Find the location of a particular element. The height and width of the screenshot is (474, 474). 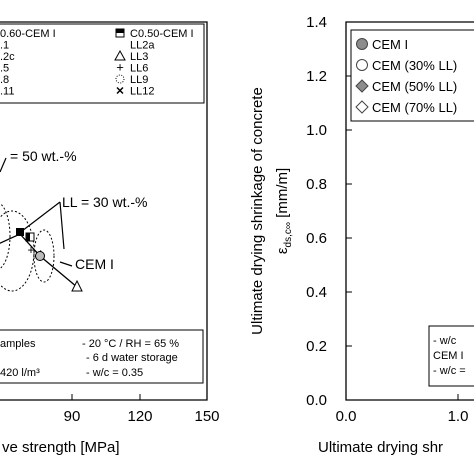

right-note-cem: CEM I is located at coordinates (448, 356).